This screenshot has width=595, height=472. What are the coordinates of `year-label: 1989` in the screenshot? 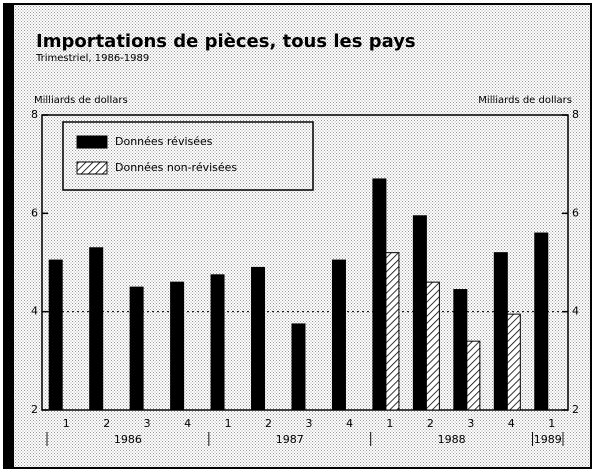 It's located at (548, 439).